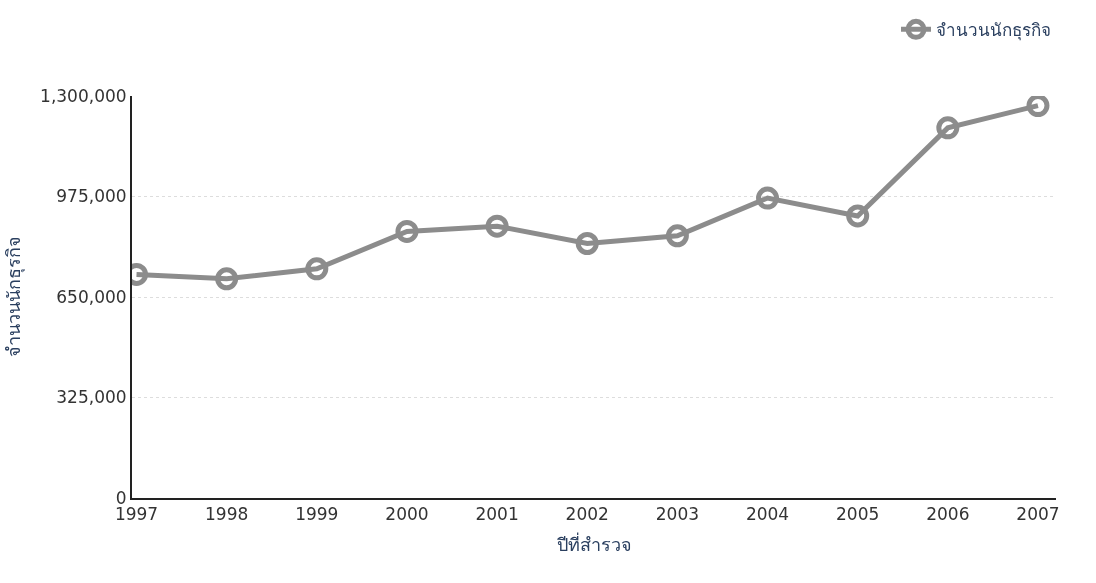 This screenshot has width=1096, height=583. Describe the element at coordinates (594, 543) in the screenshot. I see `x-axis-title: ปีที่สำรวจ` at that location.